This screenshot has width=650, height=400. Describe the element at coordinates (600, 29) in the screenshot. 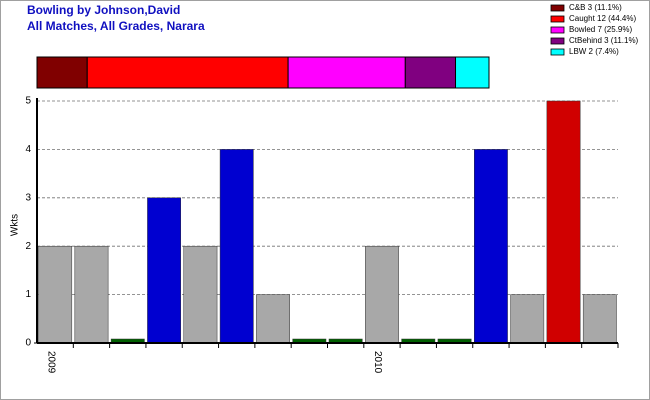

I see `legend-label: Bowled 7 (25.9%)` at that location.